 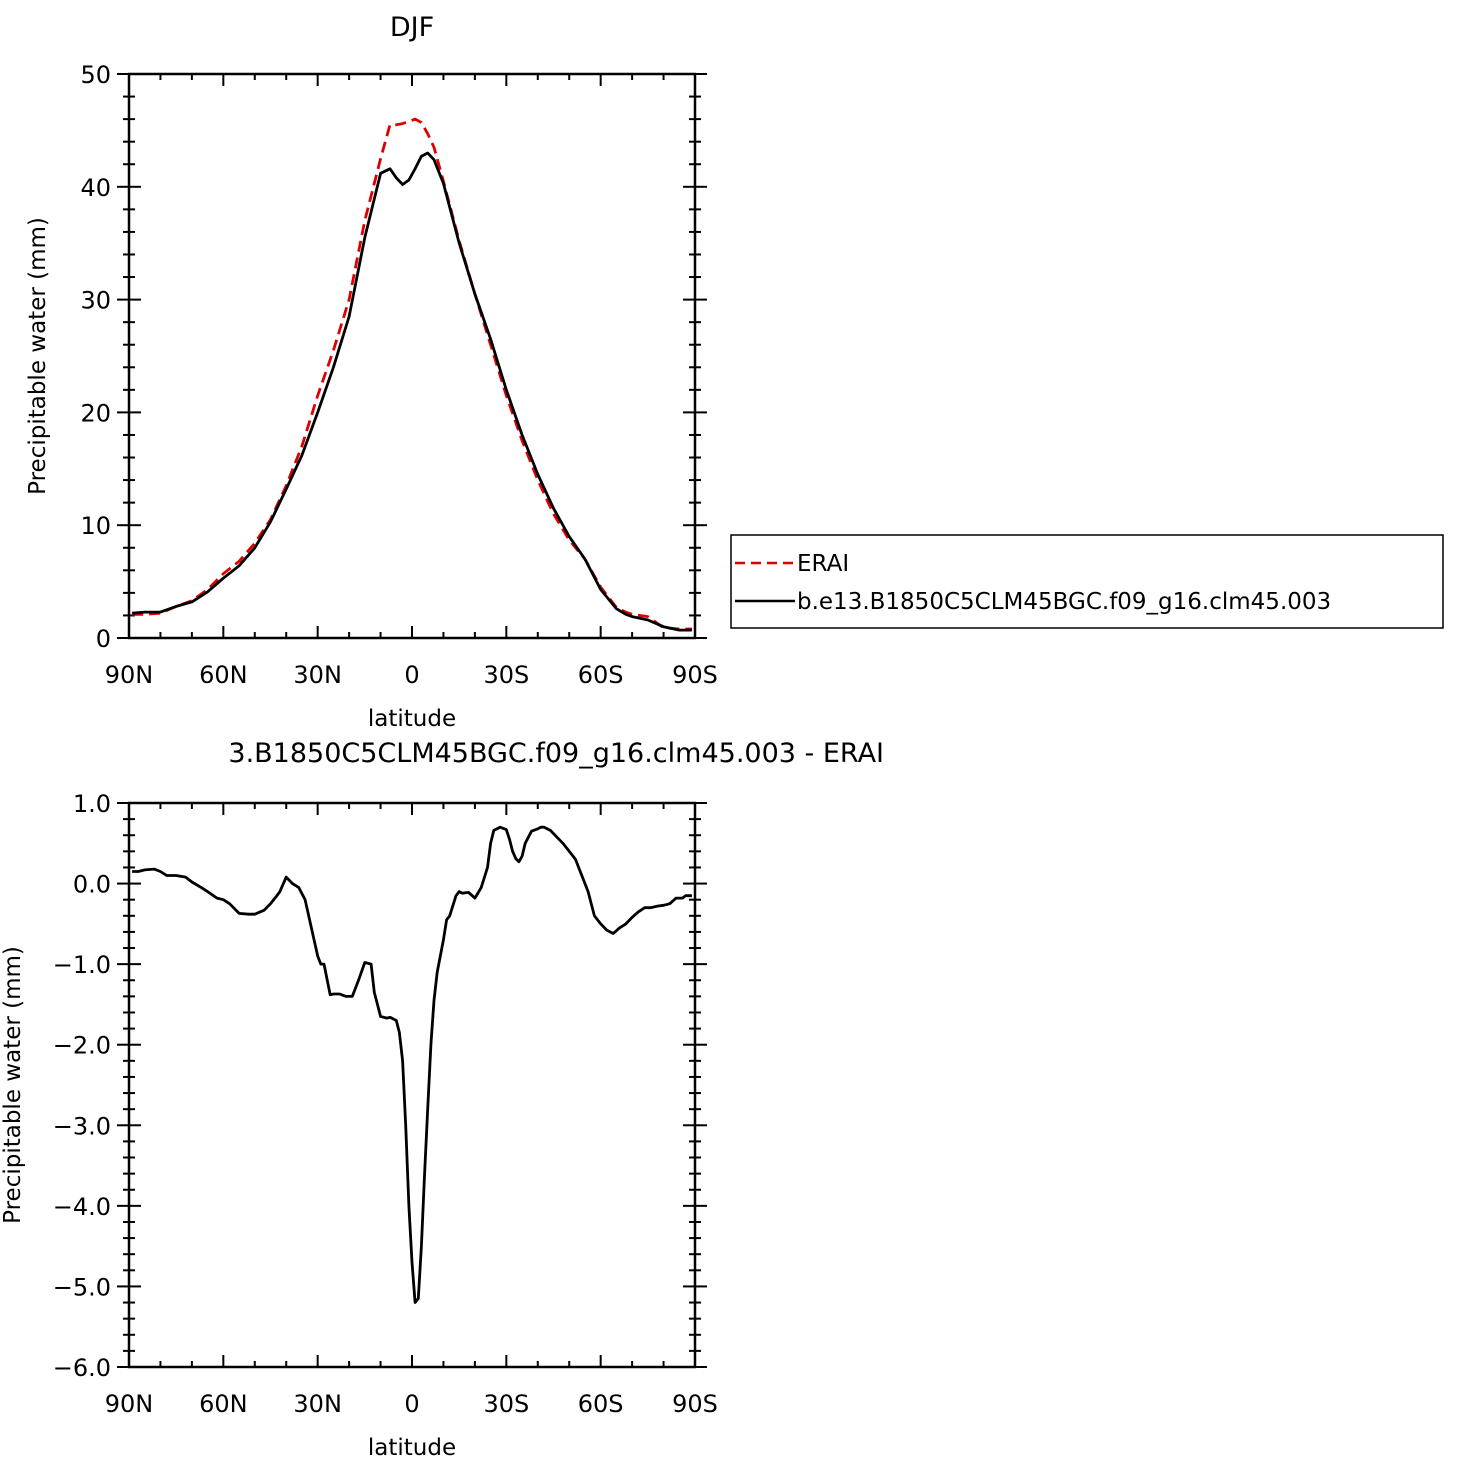 What do you see at coordinates (82, 1126) in the screenshot?
I see `bottom-y-tick-label: −3.0` at bounding box center [82, 1126].